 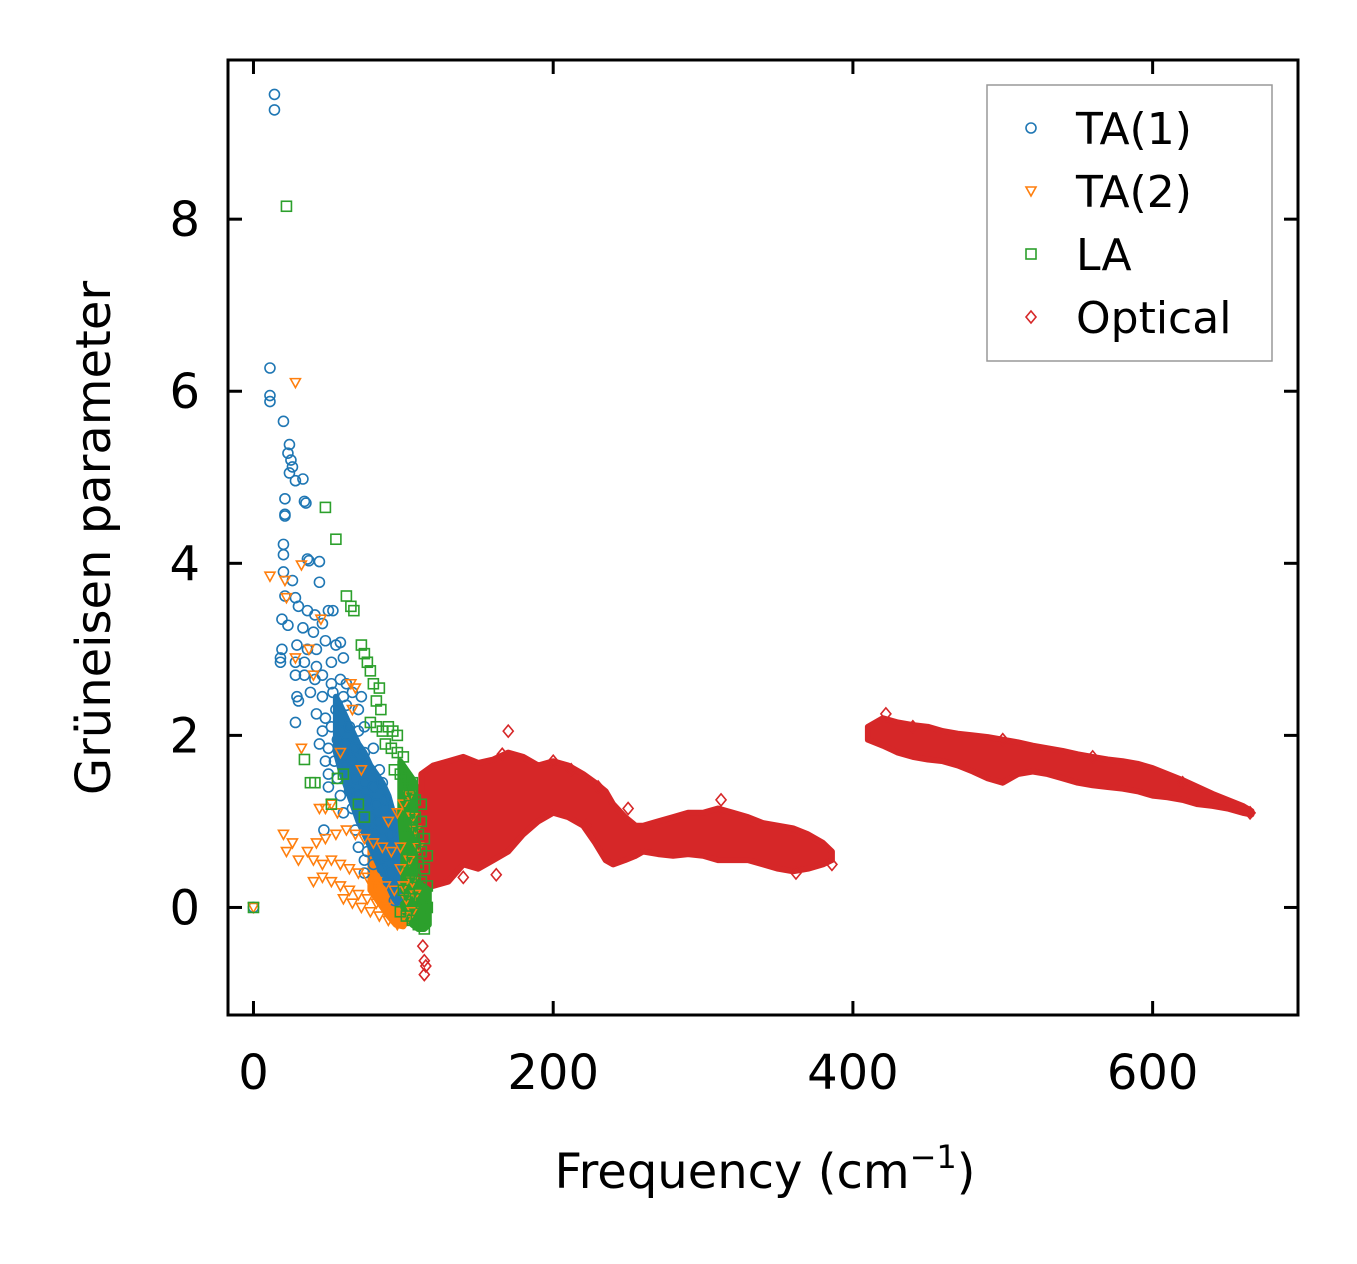 I want to click on y-tick-label: 8, so click(x=184, y=220).